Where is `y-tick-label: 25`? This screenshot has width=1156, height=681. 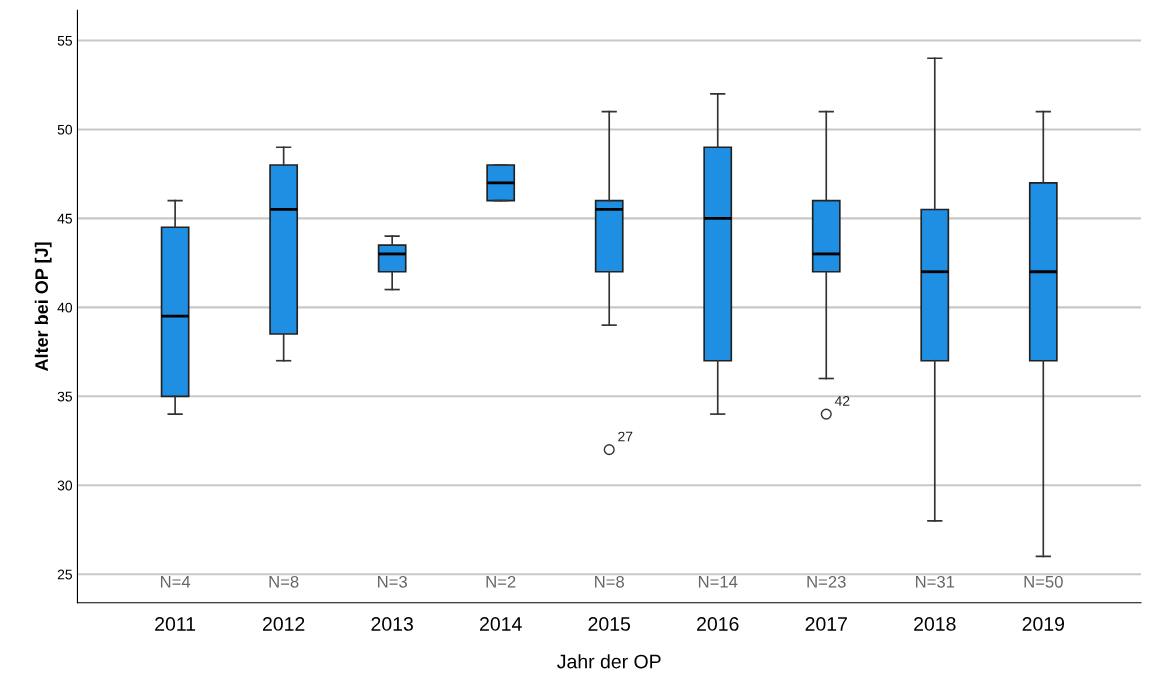
y-tick-label: 25 is located at coordinates (65, 574).